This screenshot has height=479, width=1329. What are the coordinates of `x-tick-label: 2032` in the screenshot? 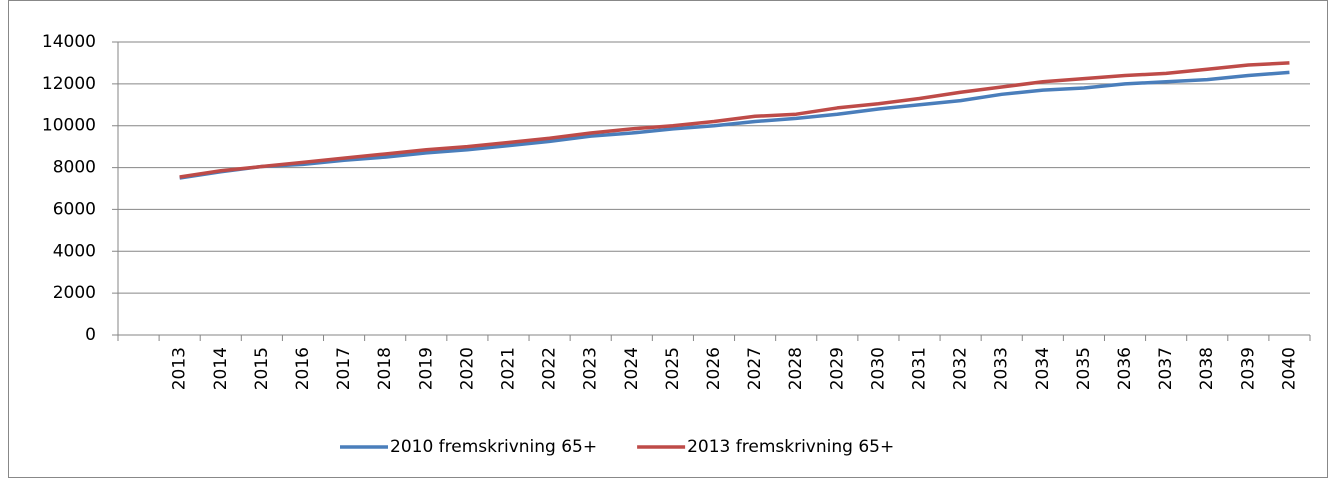 It's located at (961, 368).